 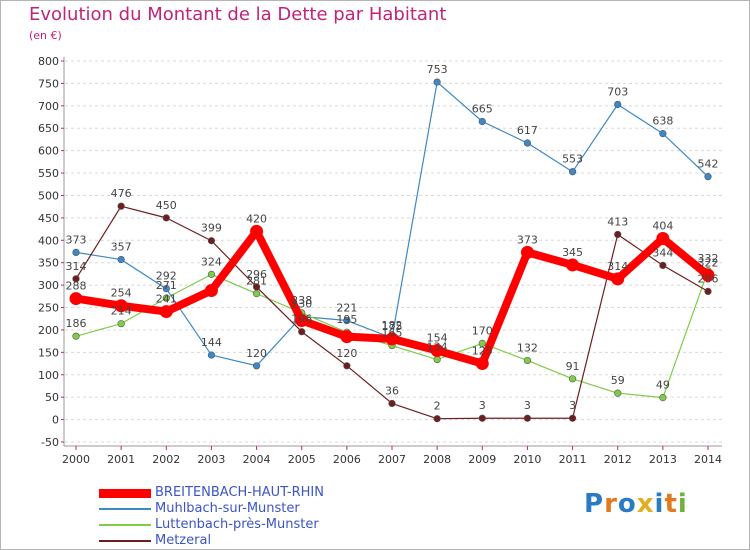 I want to click on data-label: 196, so click(x=301, y=319).